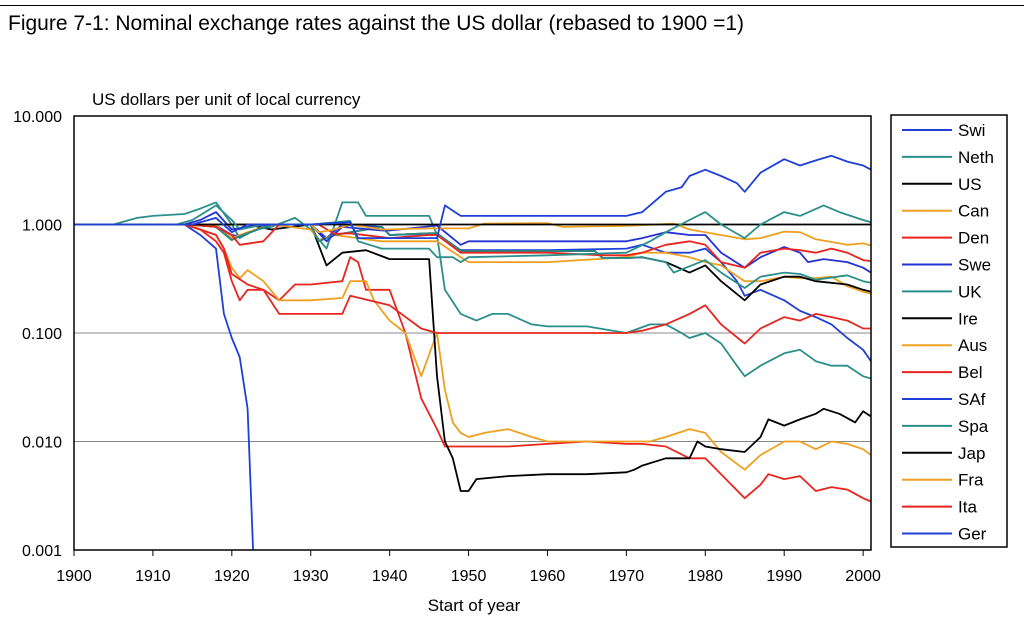 This screenshot has width=1024, height=623. What do you see at coordinates (469, 576) in the screenshot?
I see `x-tick-label: 1950` at bounding box center [469, 576].